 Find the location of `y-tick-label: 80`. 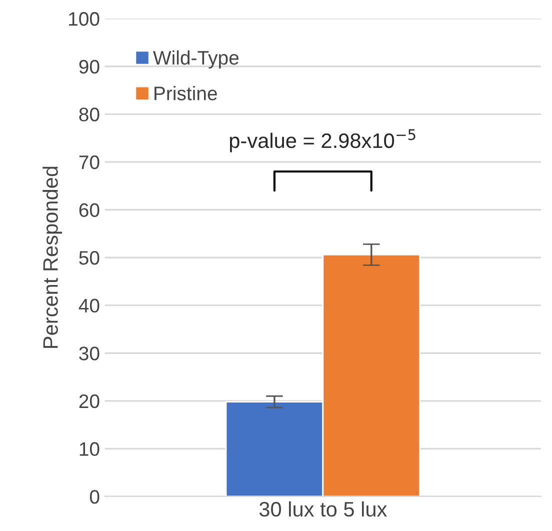

y-tick-label: 80 is located at coordinates (89, 115).